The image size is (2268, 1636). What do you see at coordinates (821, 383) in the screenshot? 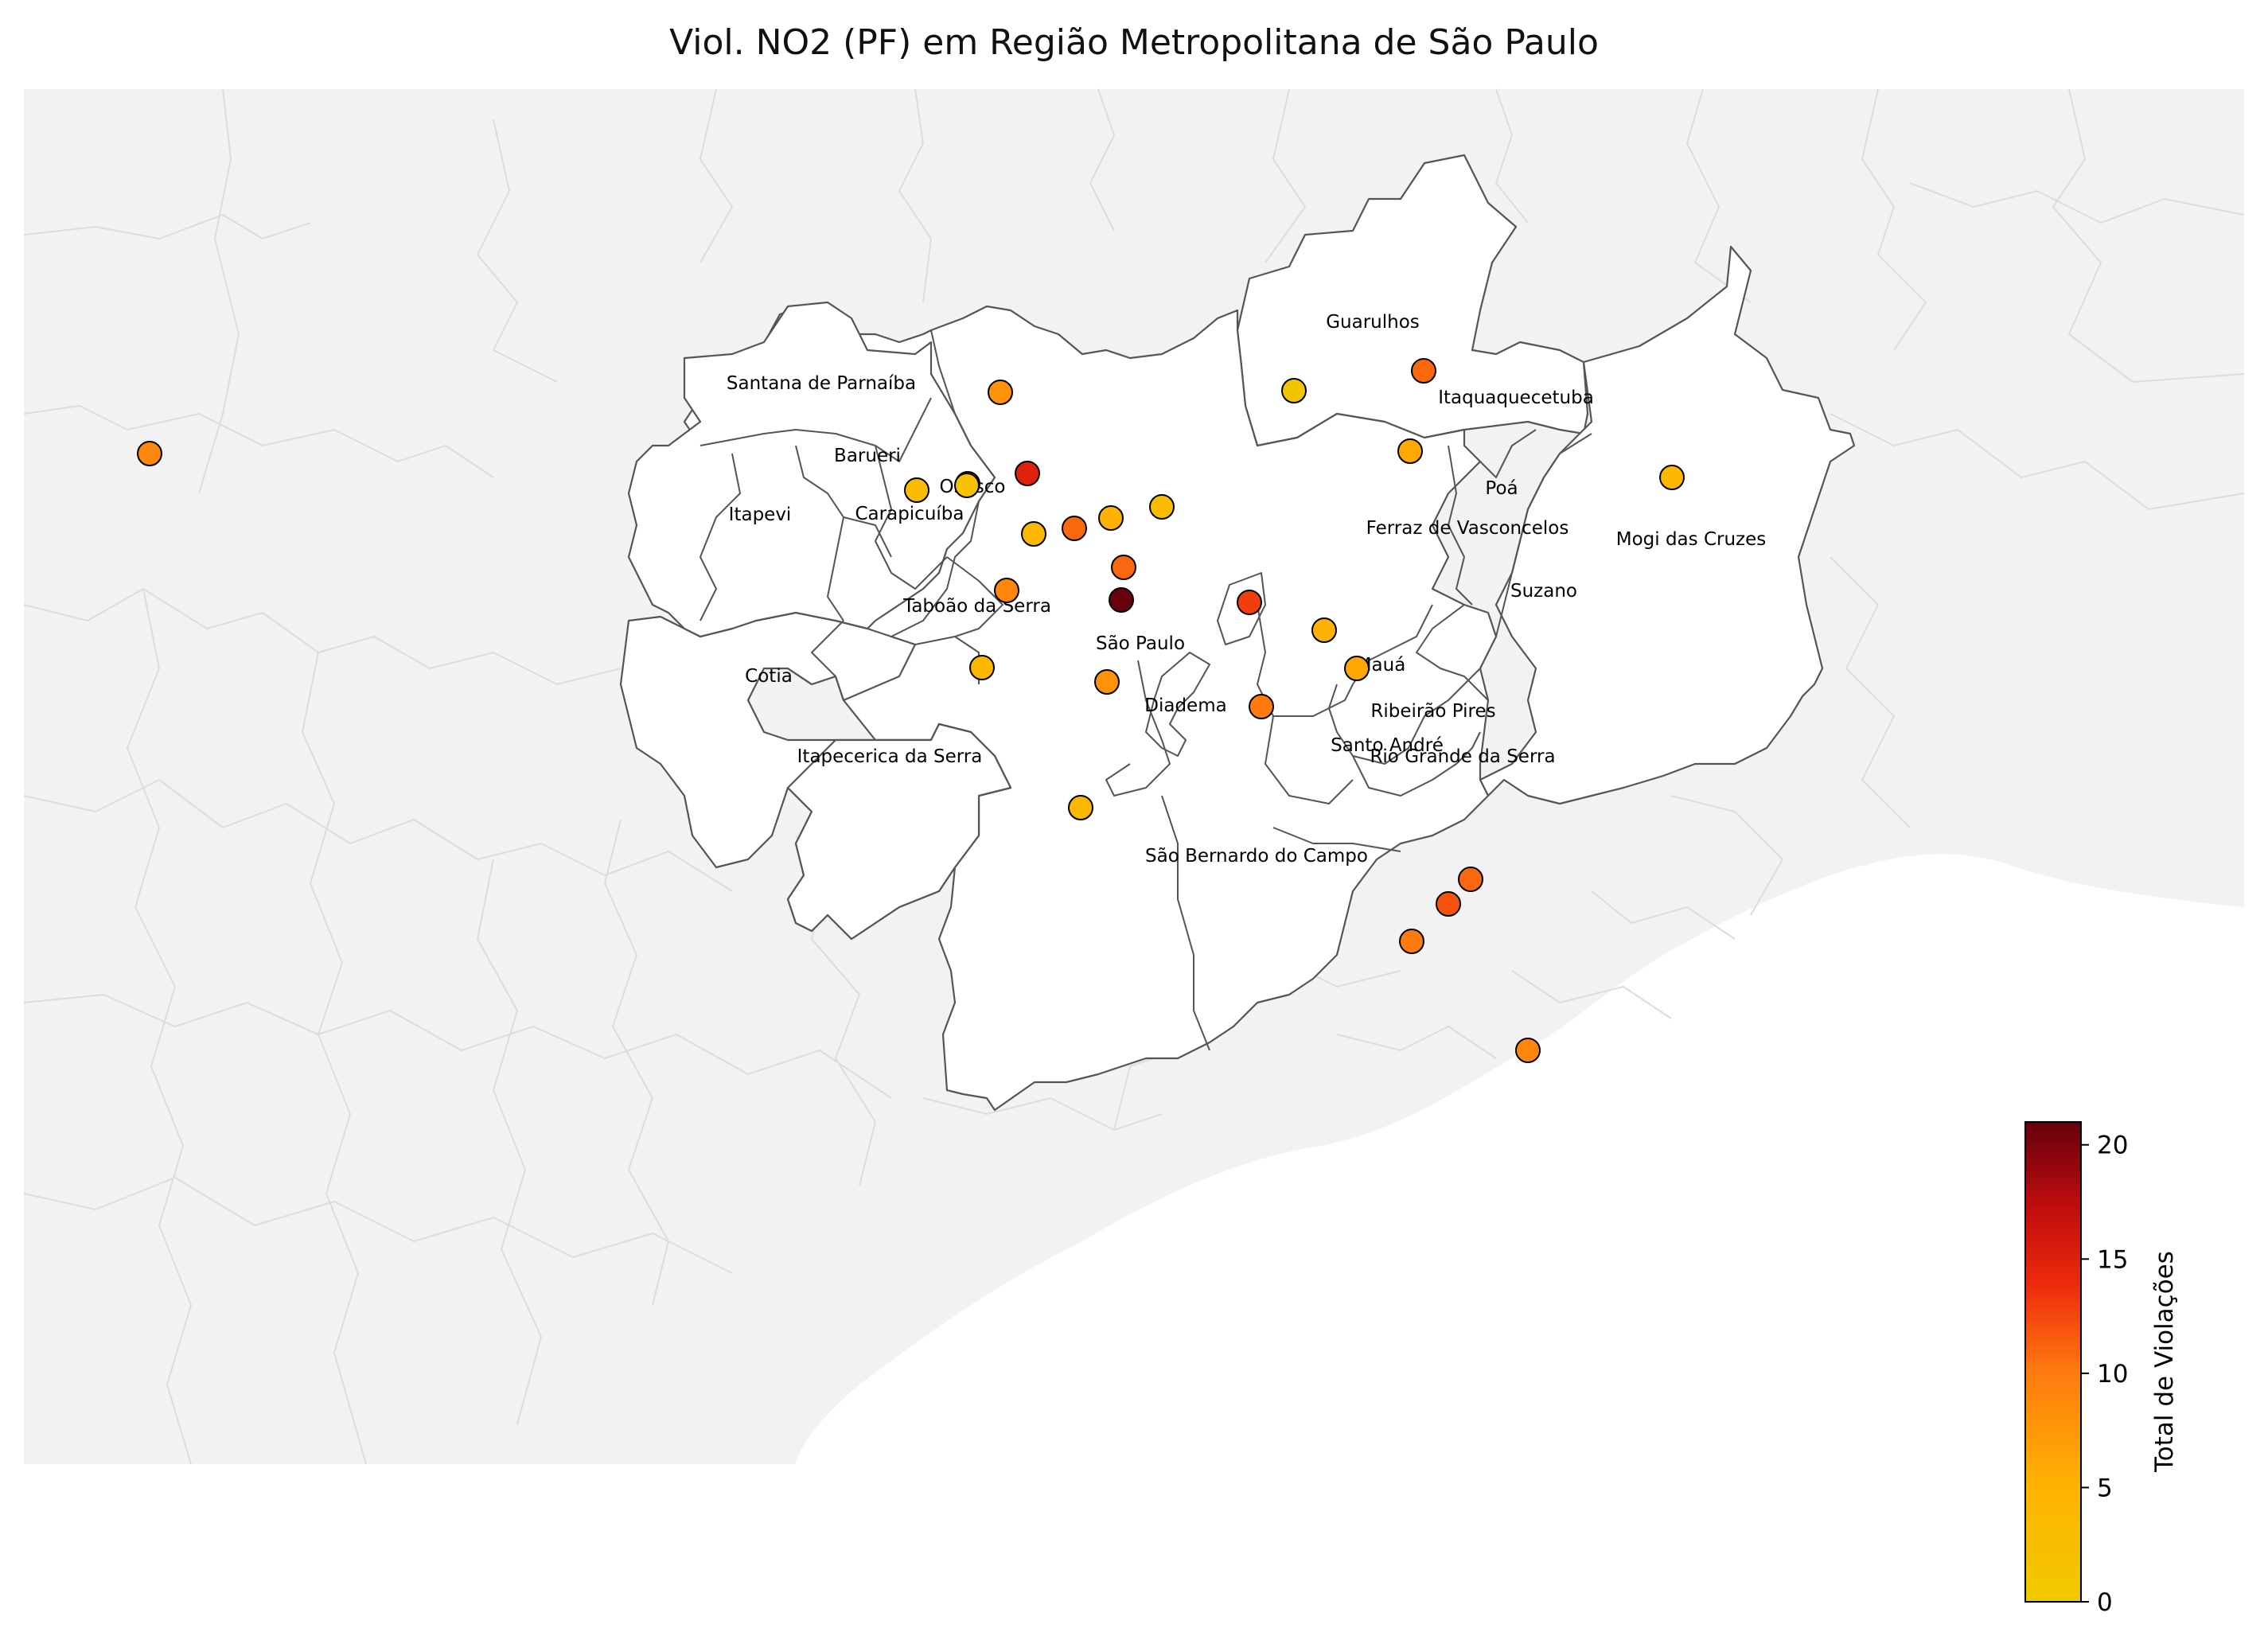
I see `label-santana-de-parnaiba: Santana de Parnaíba` at bounding box center [821, 383].